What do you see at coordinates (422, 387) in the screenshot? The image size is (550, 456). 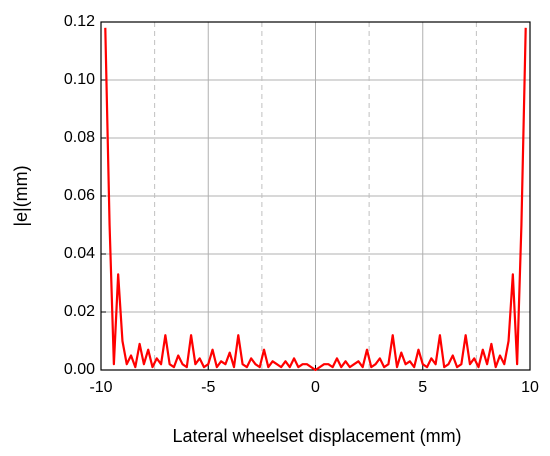 I see `x-tick-label: 5` at bounding box center [422, 387].